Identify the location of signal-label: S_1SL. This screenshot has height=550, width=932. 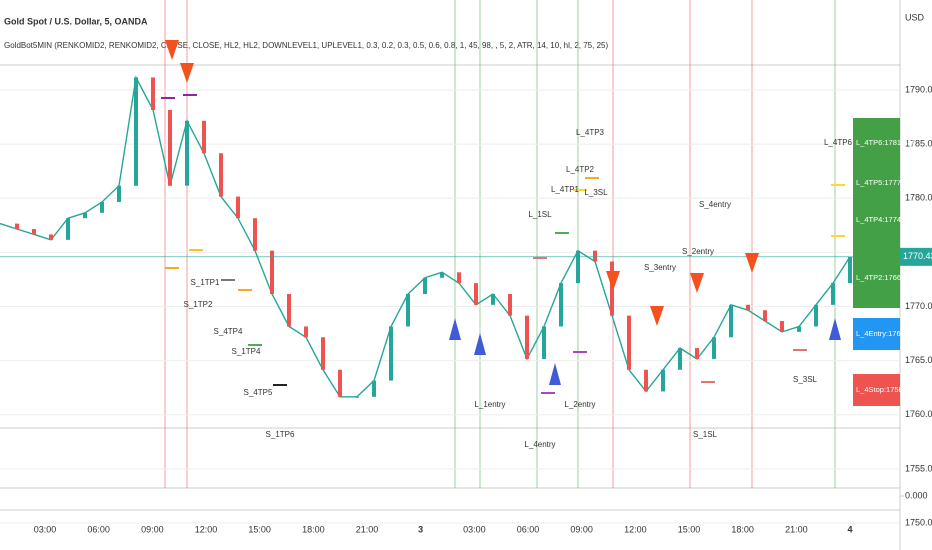
(705, 434).